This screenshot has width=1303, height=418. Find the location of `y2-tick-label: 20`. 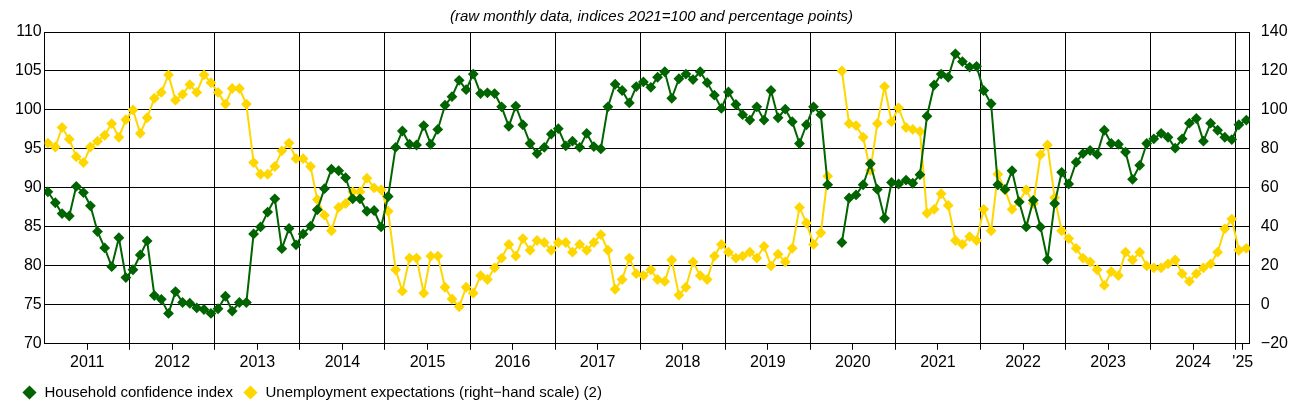

y2-tick-label: 20 is located at coordinates (1269, 265).